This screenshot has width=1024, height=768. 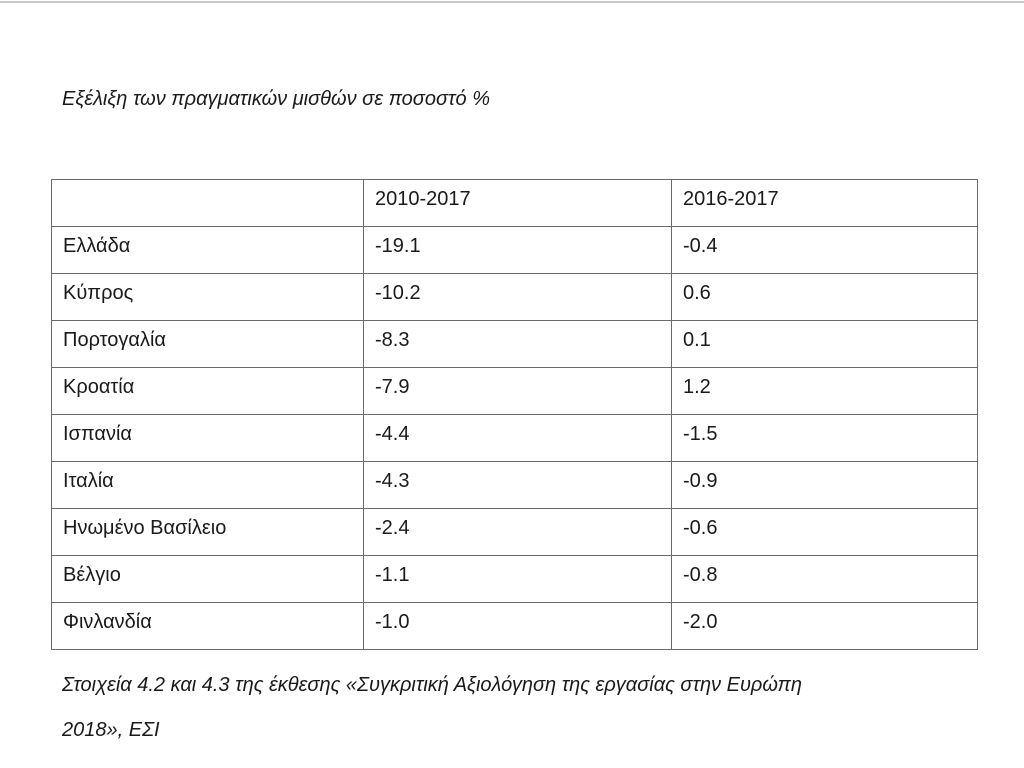 What do you see at coordinates (207, 297) in the screenshot?
I see `country-cell: Κύπρος` at bounding box center [207, 297].